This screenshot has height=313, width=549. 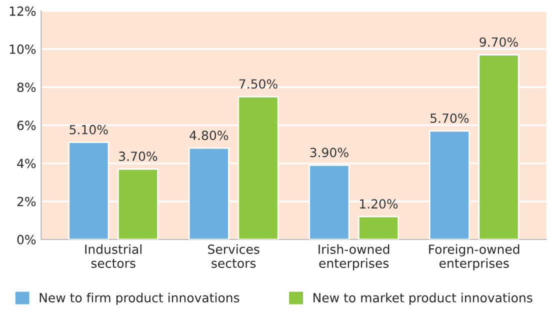 What do you see at coordinates (209, 135) in the screenshot?
I see `data-label: 4.80%` at bounding box center [209, 135].